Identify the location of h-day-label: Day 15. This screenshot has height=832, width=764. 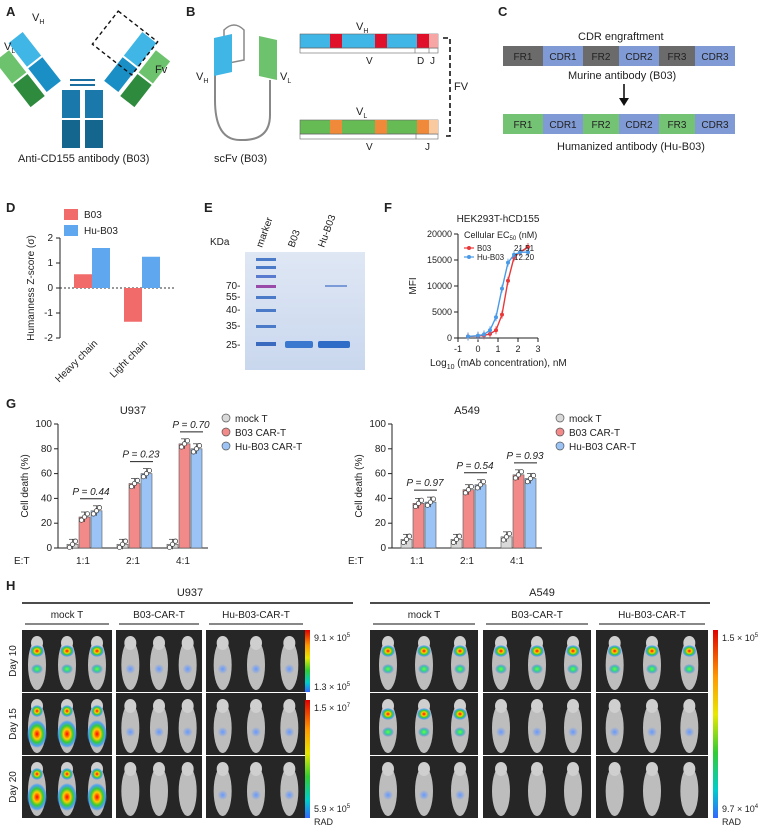
(13, 724).